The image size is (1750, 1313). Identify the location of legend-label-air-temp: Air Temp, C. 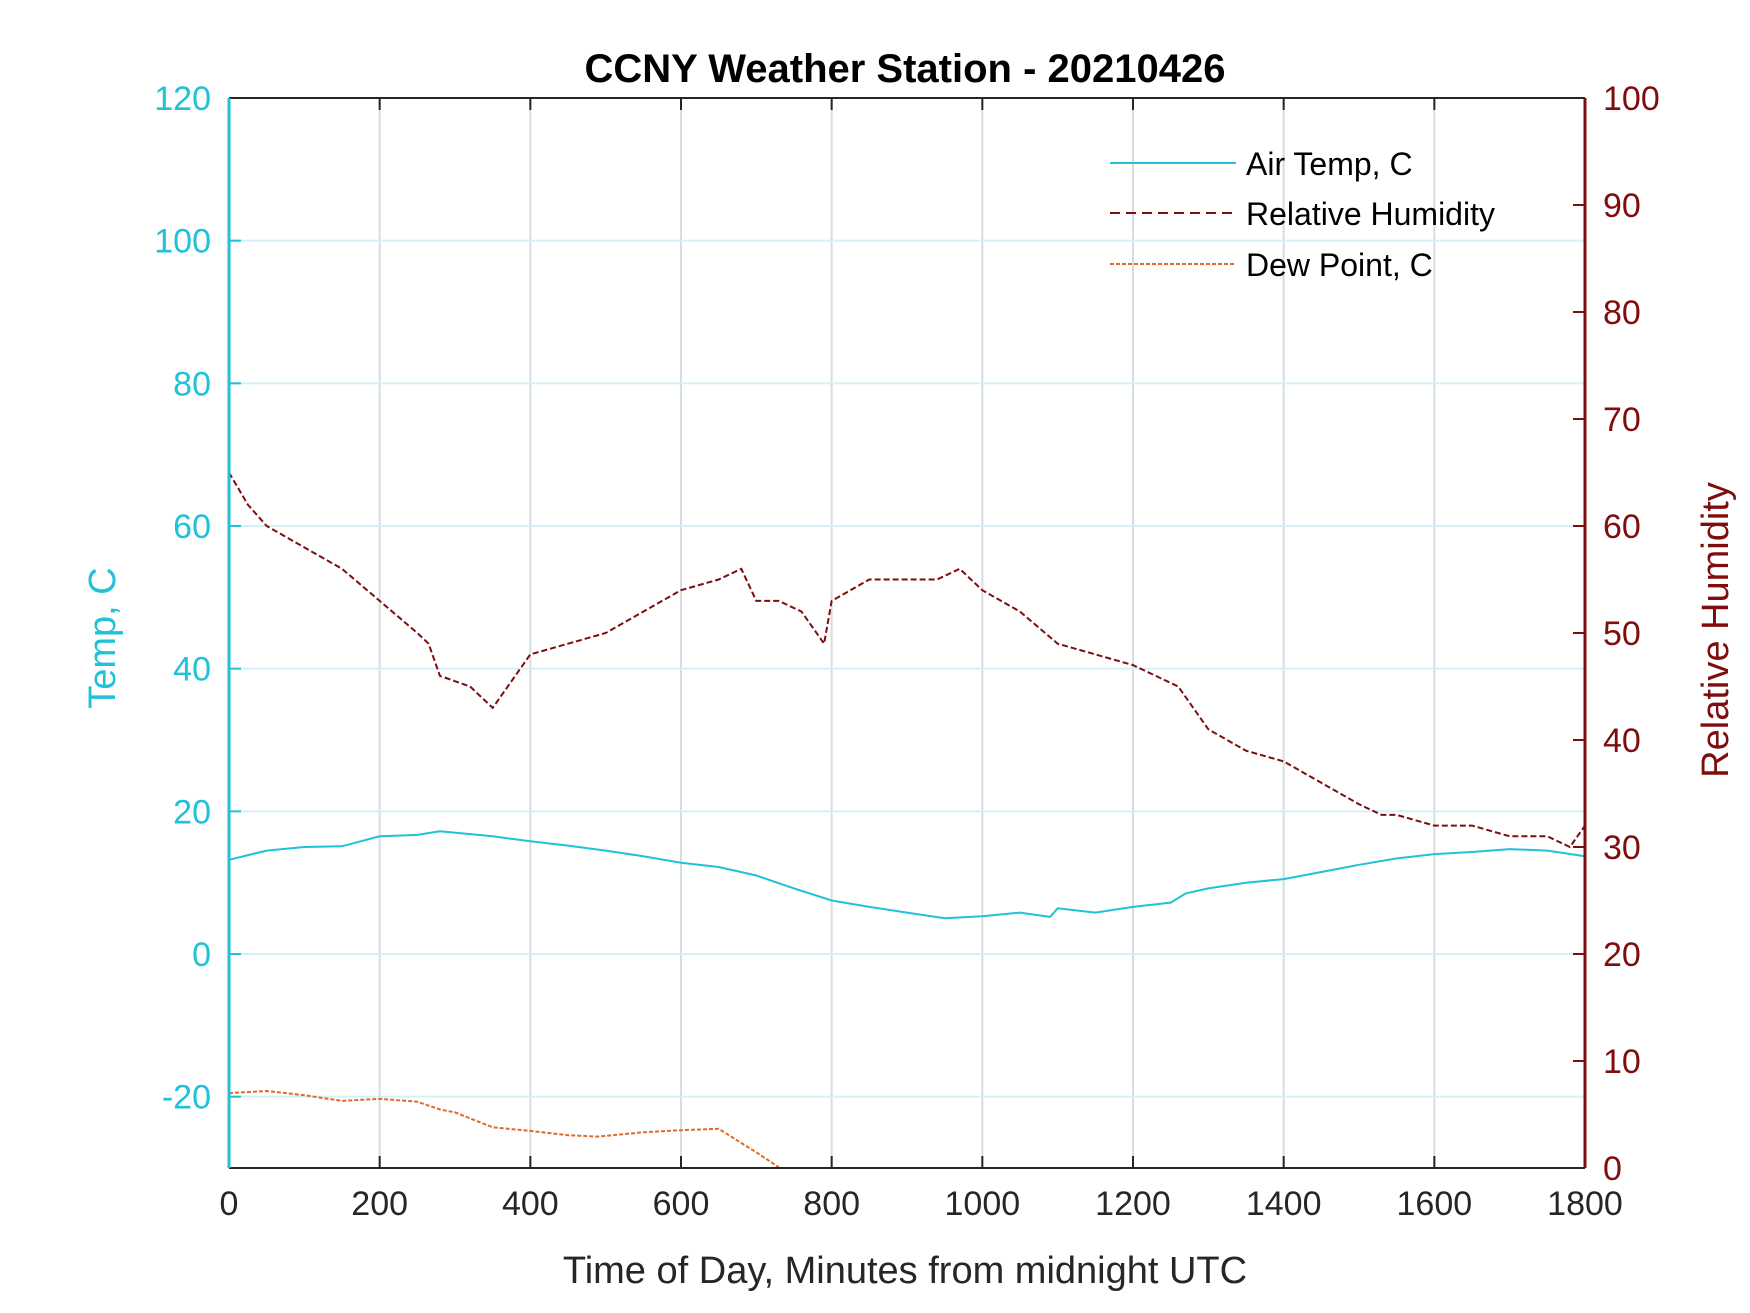
(1329, 164).